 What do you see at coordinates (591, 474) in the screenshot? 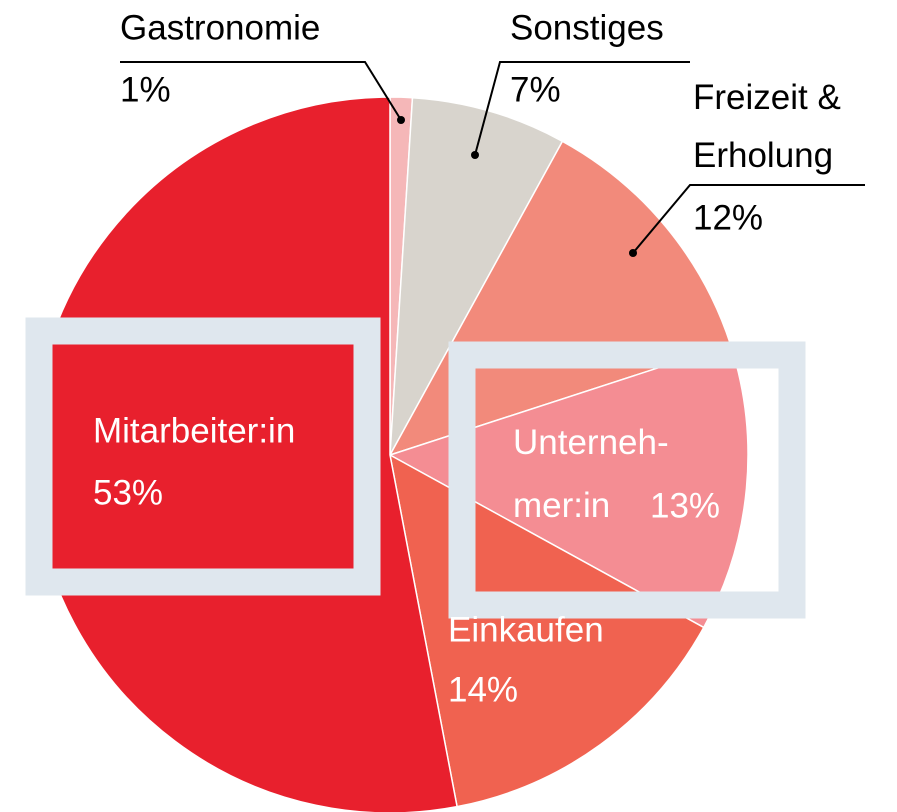
I see `slice-label: Unterneh-mer:in` at bounding box center [591, 474].